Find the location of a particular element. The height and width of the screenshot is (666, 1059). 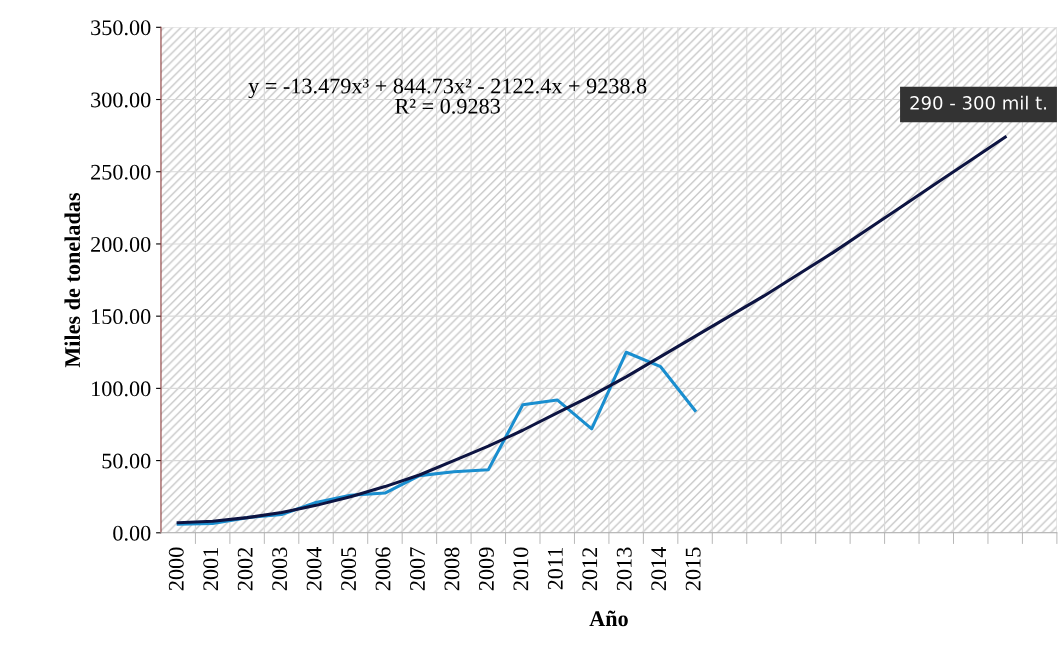

x-tick-label: 2007 is located at coordinates (417, 569).